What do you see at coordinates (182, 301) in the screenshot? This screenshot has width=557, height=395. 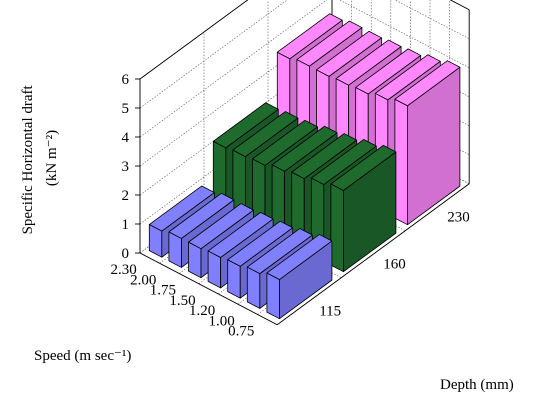 I see `speed-tick-label: 1.50` at bounding box center [182, 301].